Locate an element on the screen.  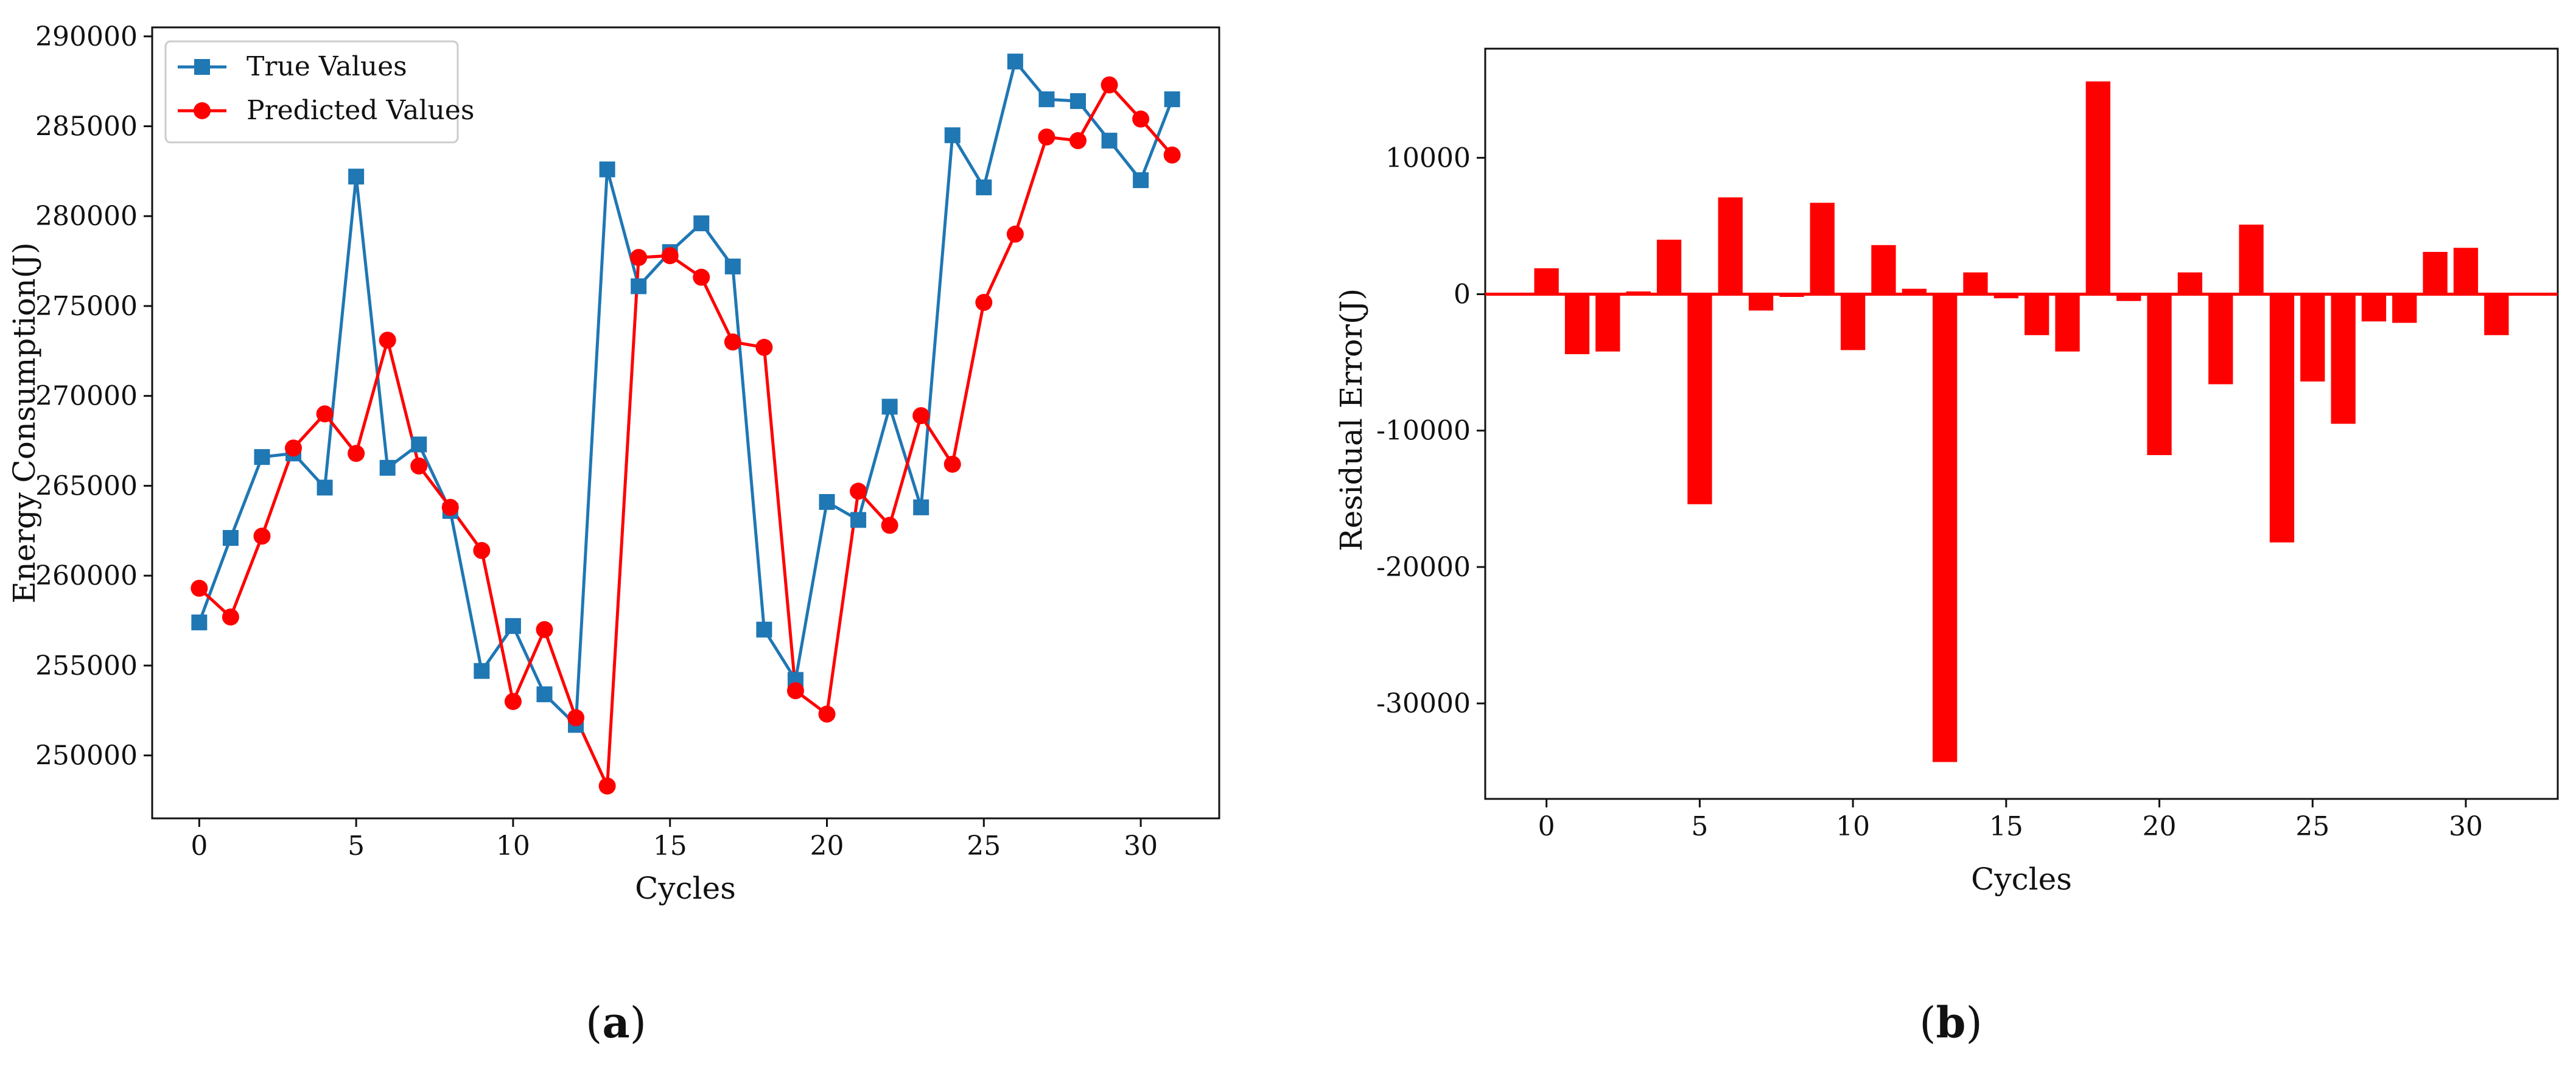
y-tick-label: 0 is located at coordinates (1463, 294).